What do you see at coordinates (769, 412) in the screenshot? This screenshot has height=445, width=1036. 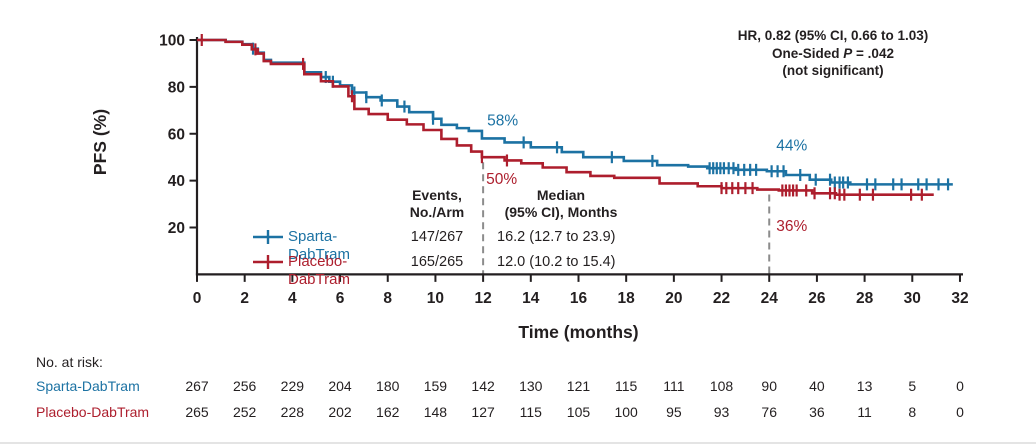 I see `risk-value: 76` at bounding box center [769, 412].